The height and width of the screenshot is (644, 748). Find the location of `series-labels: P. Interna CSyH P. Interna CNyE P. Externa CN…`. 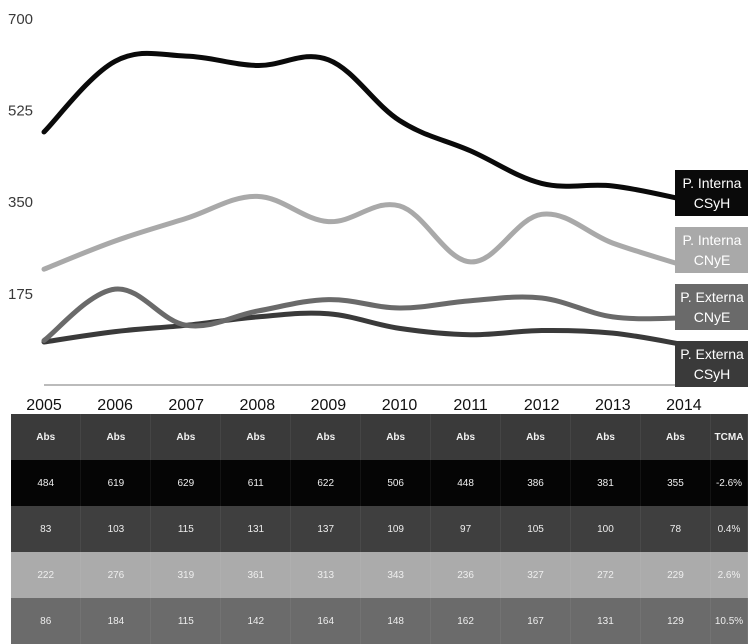

series-labels: P. Interna CSyH P. Interna CNyE P. Externa CN… is located at coordinates (711, 278).